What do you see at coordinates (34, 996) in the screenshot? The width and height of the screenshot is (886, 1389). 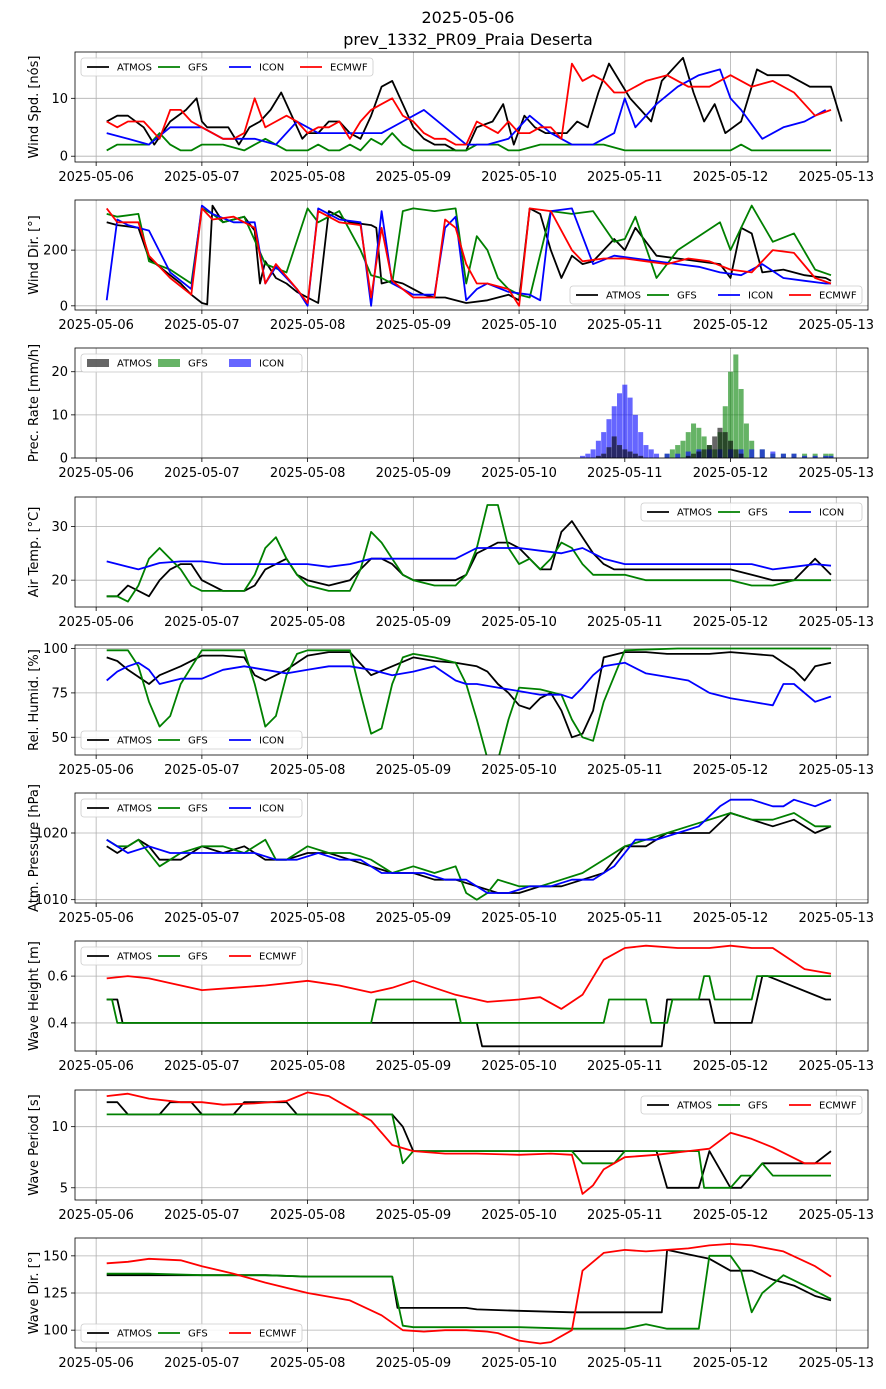 I see `y-axis-label: Wave Height [m]` at bounding box center [34, 996].